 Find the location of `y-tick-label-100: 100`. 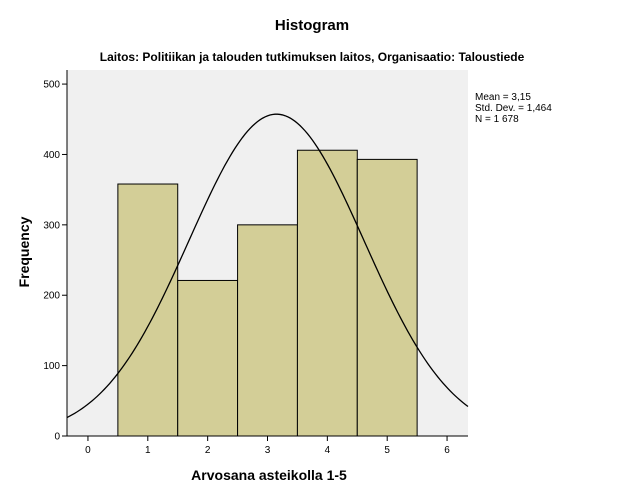

y-tick-label-100: 100 is located at coordinates (51, 366).